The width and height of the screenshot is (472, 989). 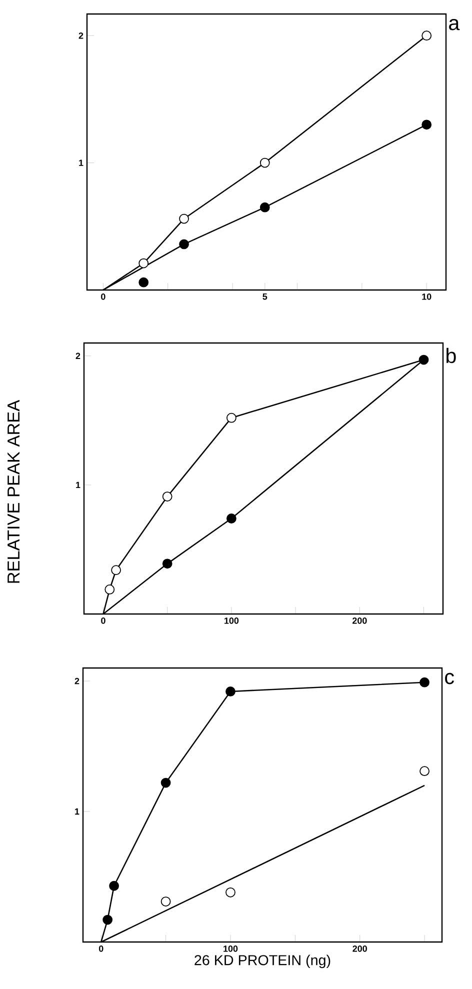 I want to click on x-tick-label: 10, so click(x=427, y=297).